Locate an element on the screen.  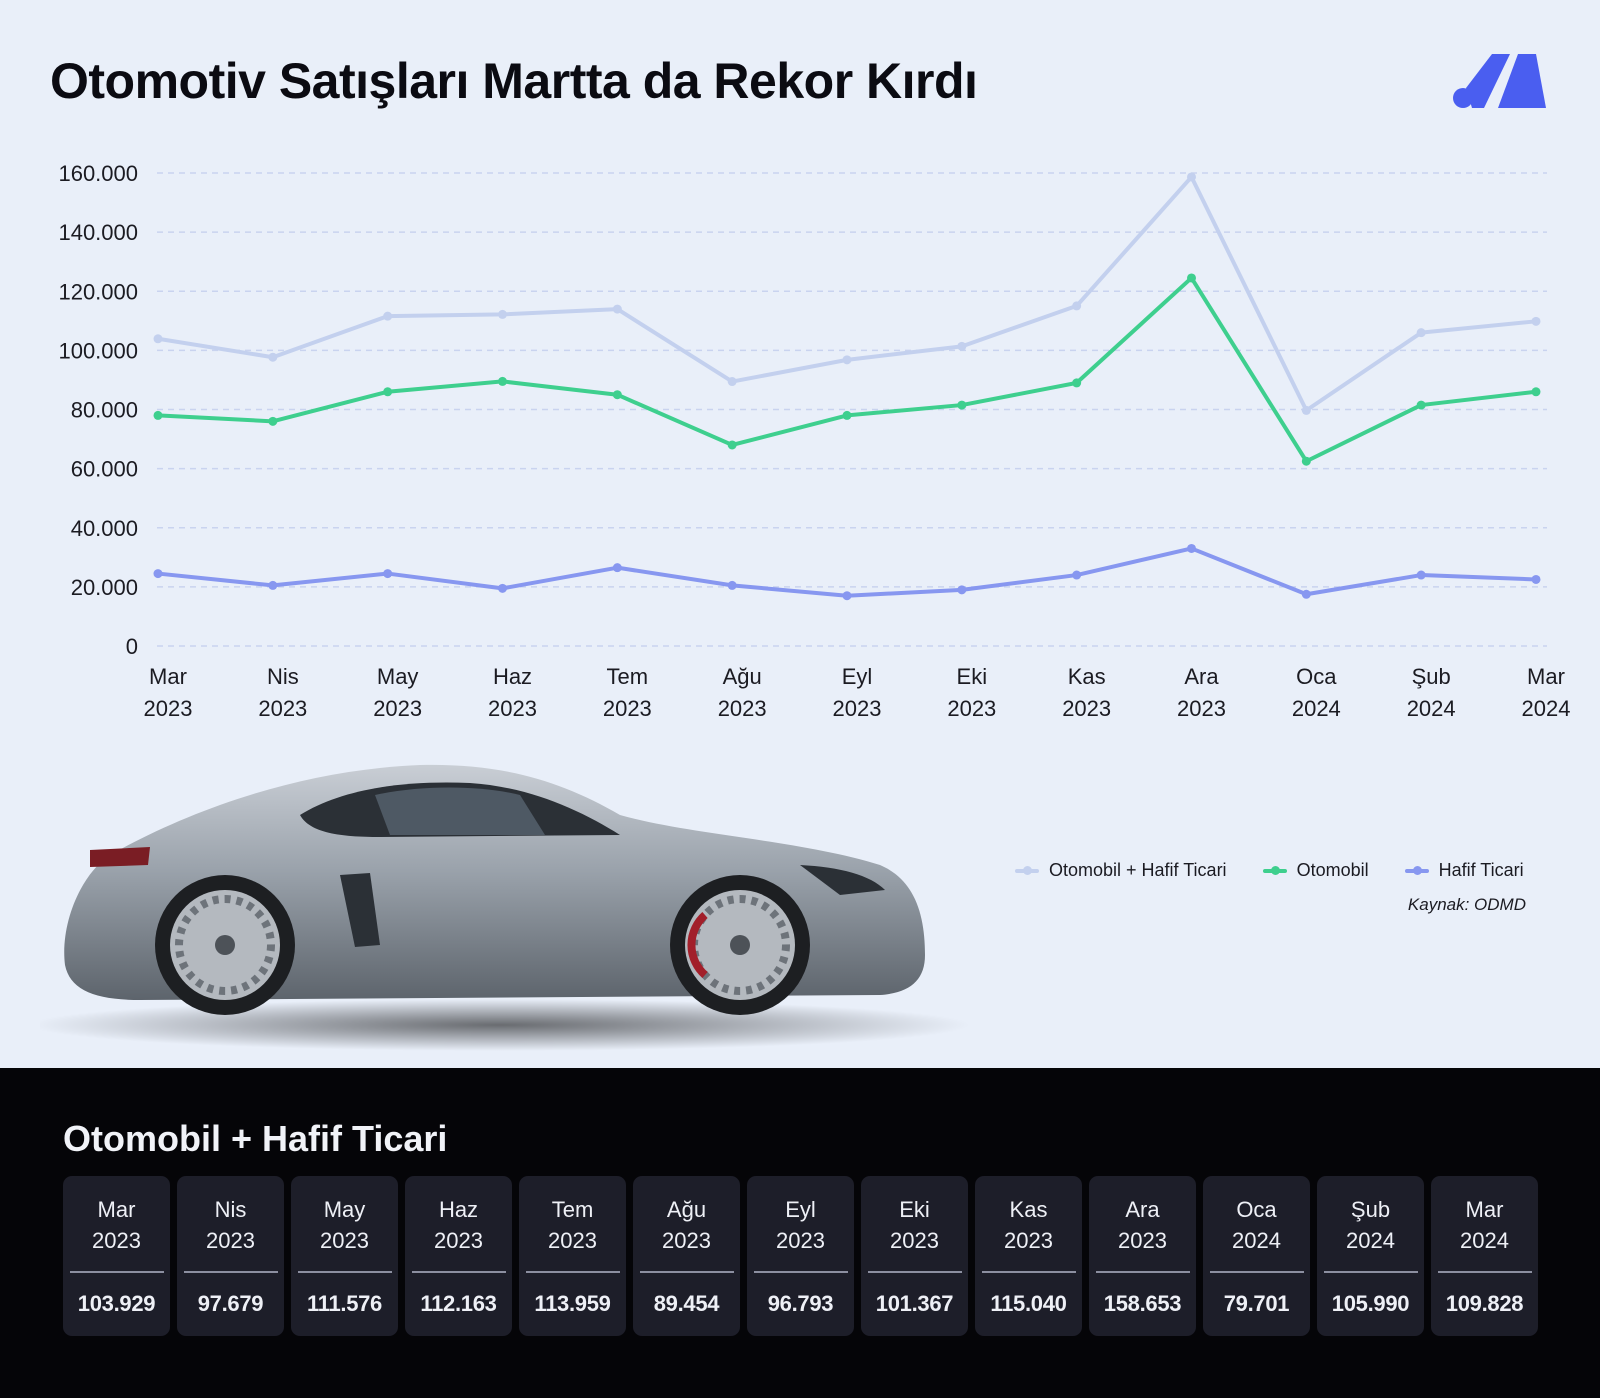
card-value: 103.929 is located at coordinates (116, 1303).